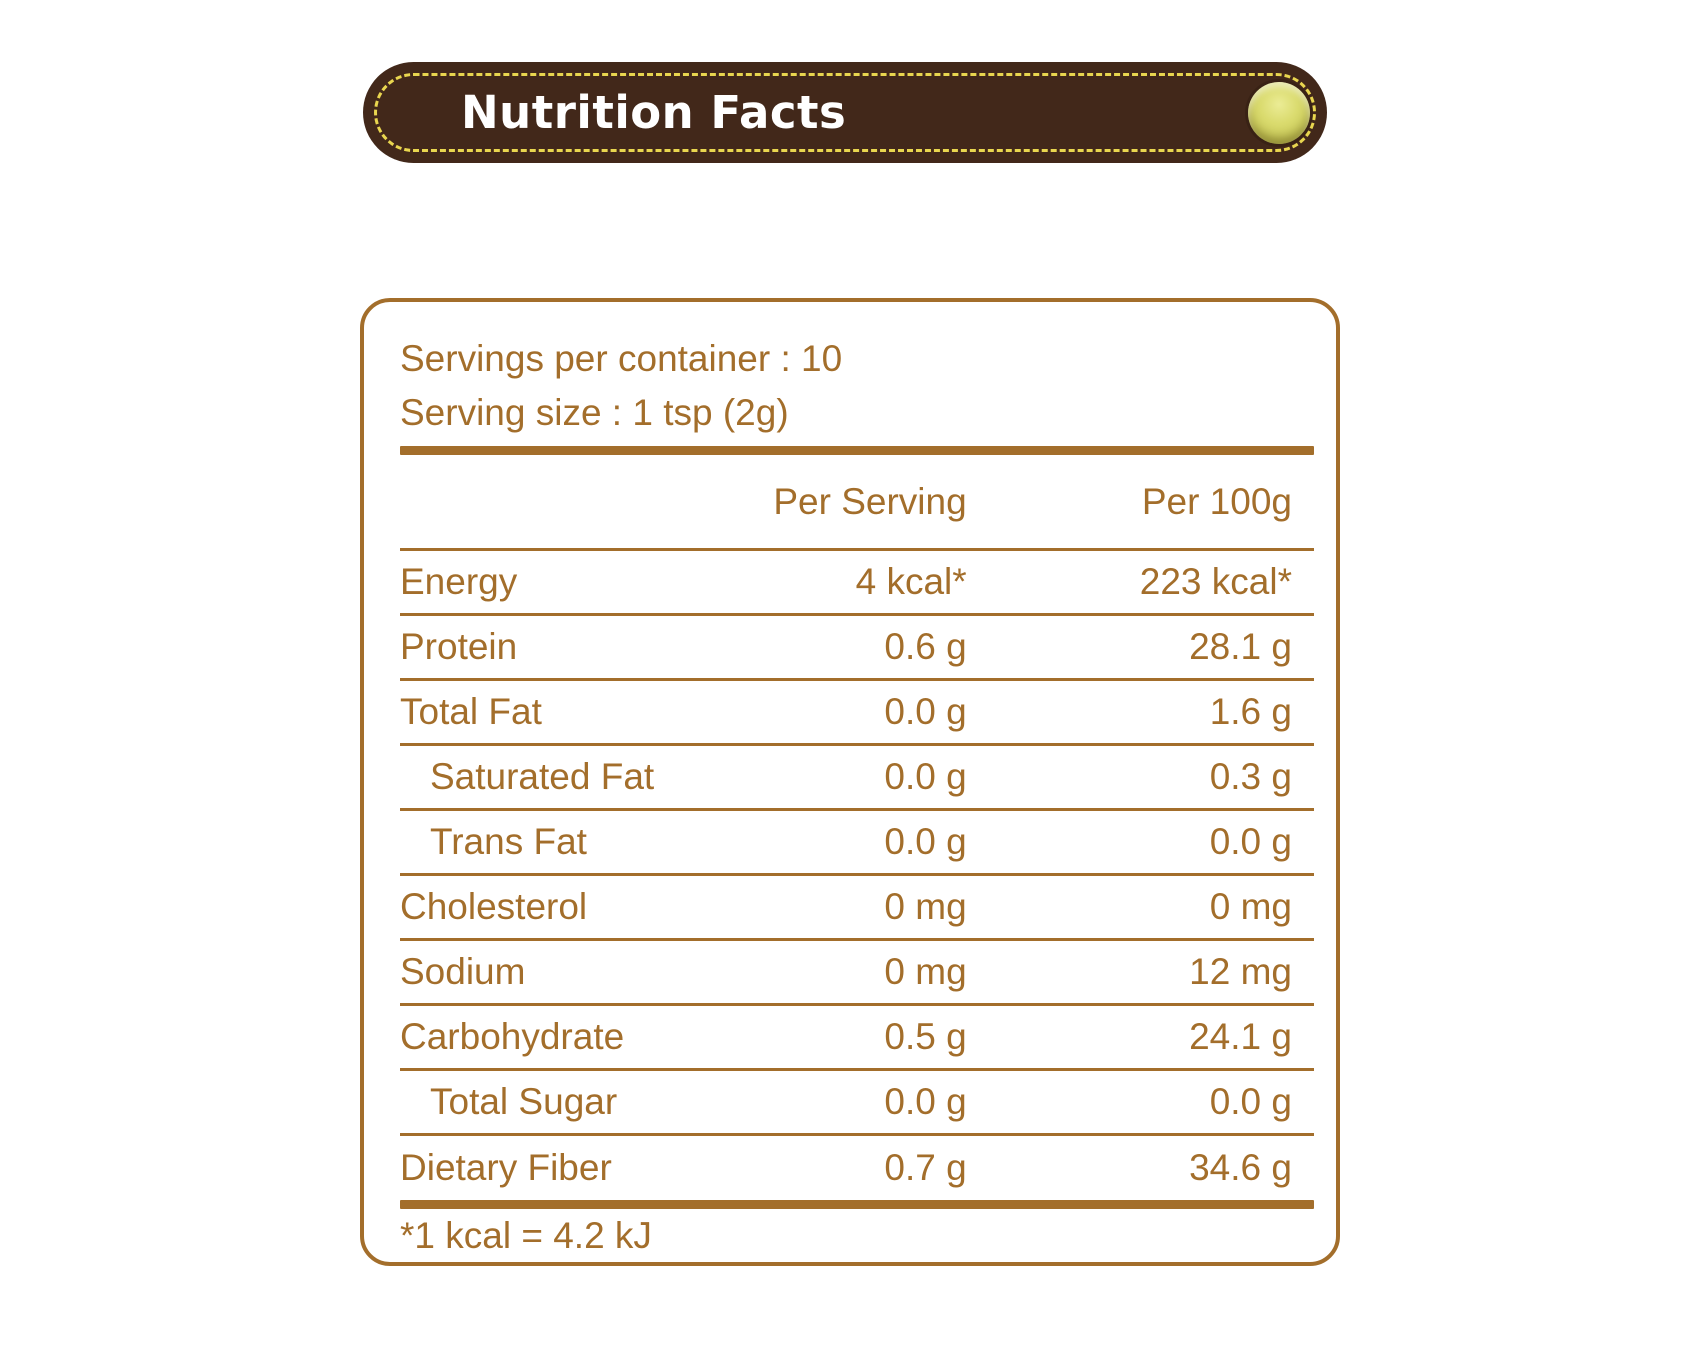 The height and width of the screenshot is (1354, 1700). Describe the element at coordinates (459, 646) in the screenshot. I see `row-label: Protein` at that location.